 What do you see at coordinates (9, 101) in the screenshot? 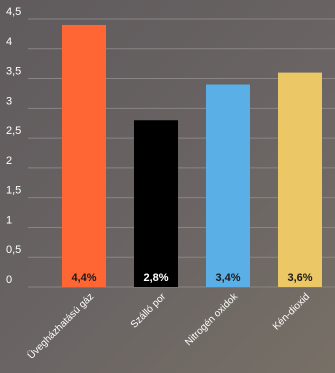
I see `y-tick-label: 3` at bounding box center [9, 101].